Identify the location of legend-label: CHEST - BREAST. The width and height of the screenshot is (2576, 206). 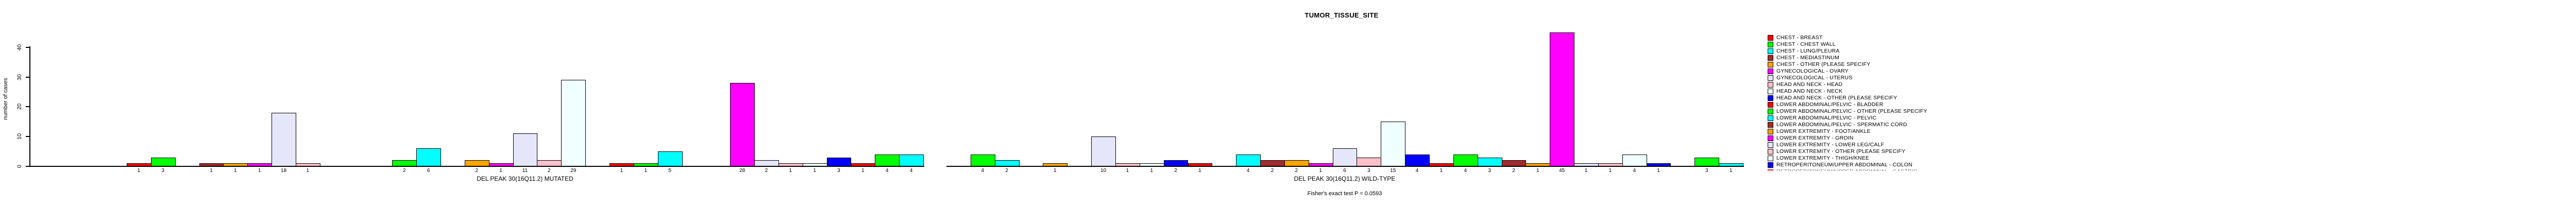
(1799, 38).